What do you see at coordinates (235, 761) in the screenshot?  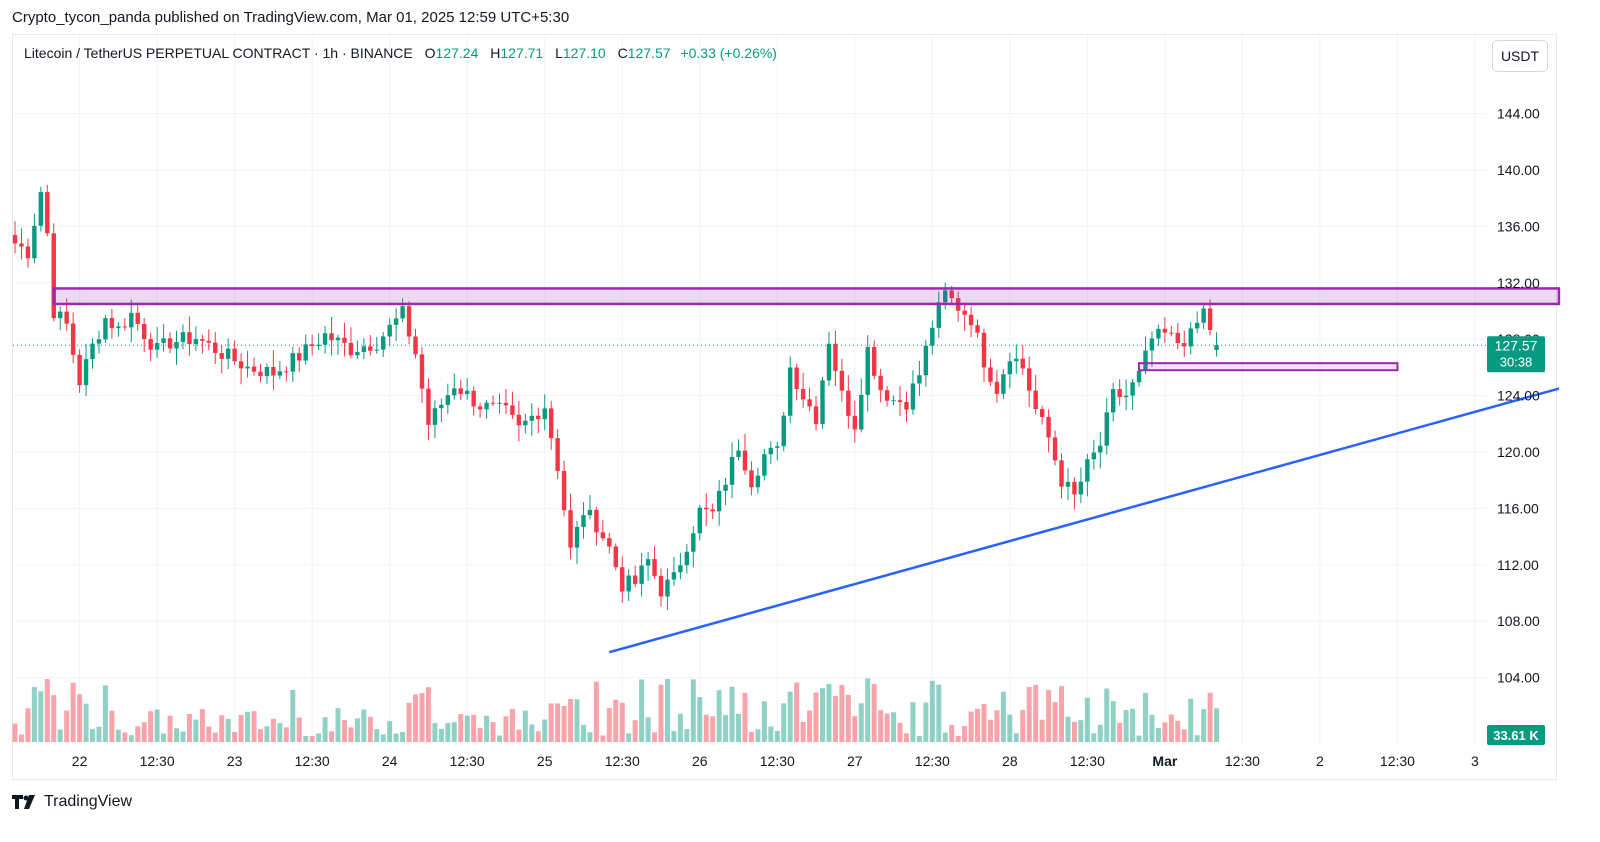 I see `time-tick-label: 23` at bounding box center [235, 761].